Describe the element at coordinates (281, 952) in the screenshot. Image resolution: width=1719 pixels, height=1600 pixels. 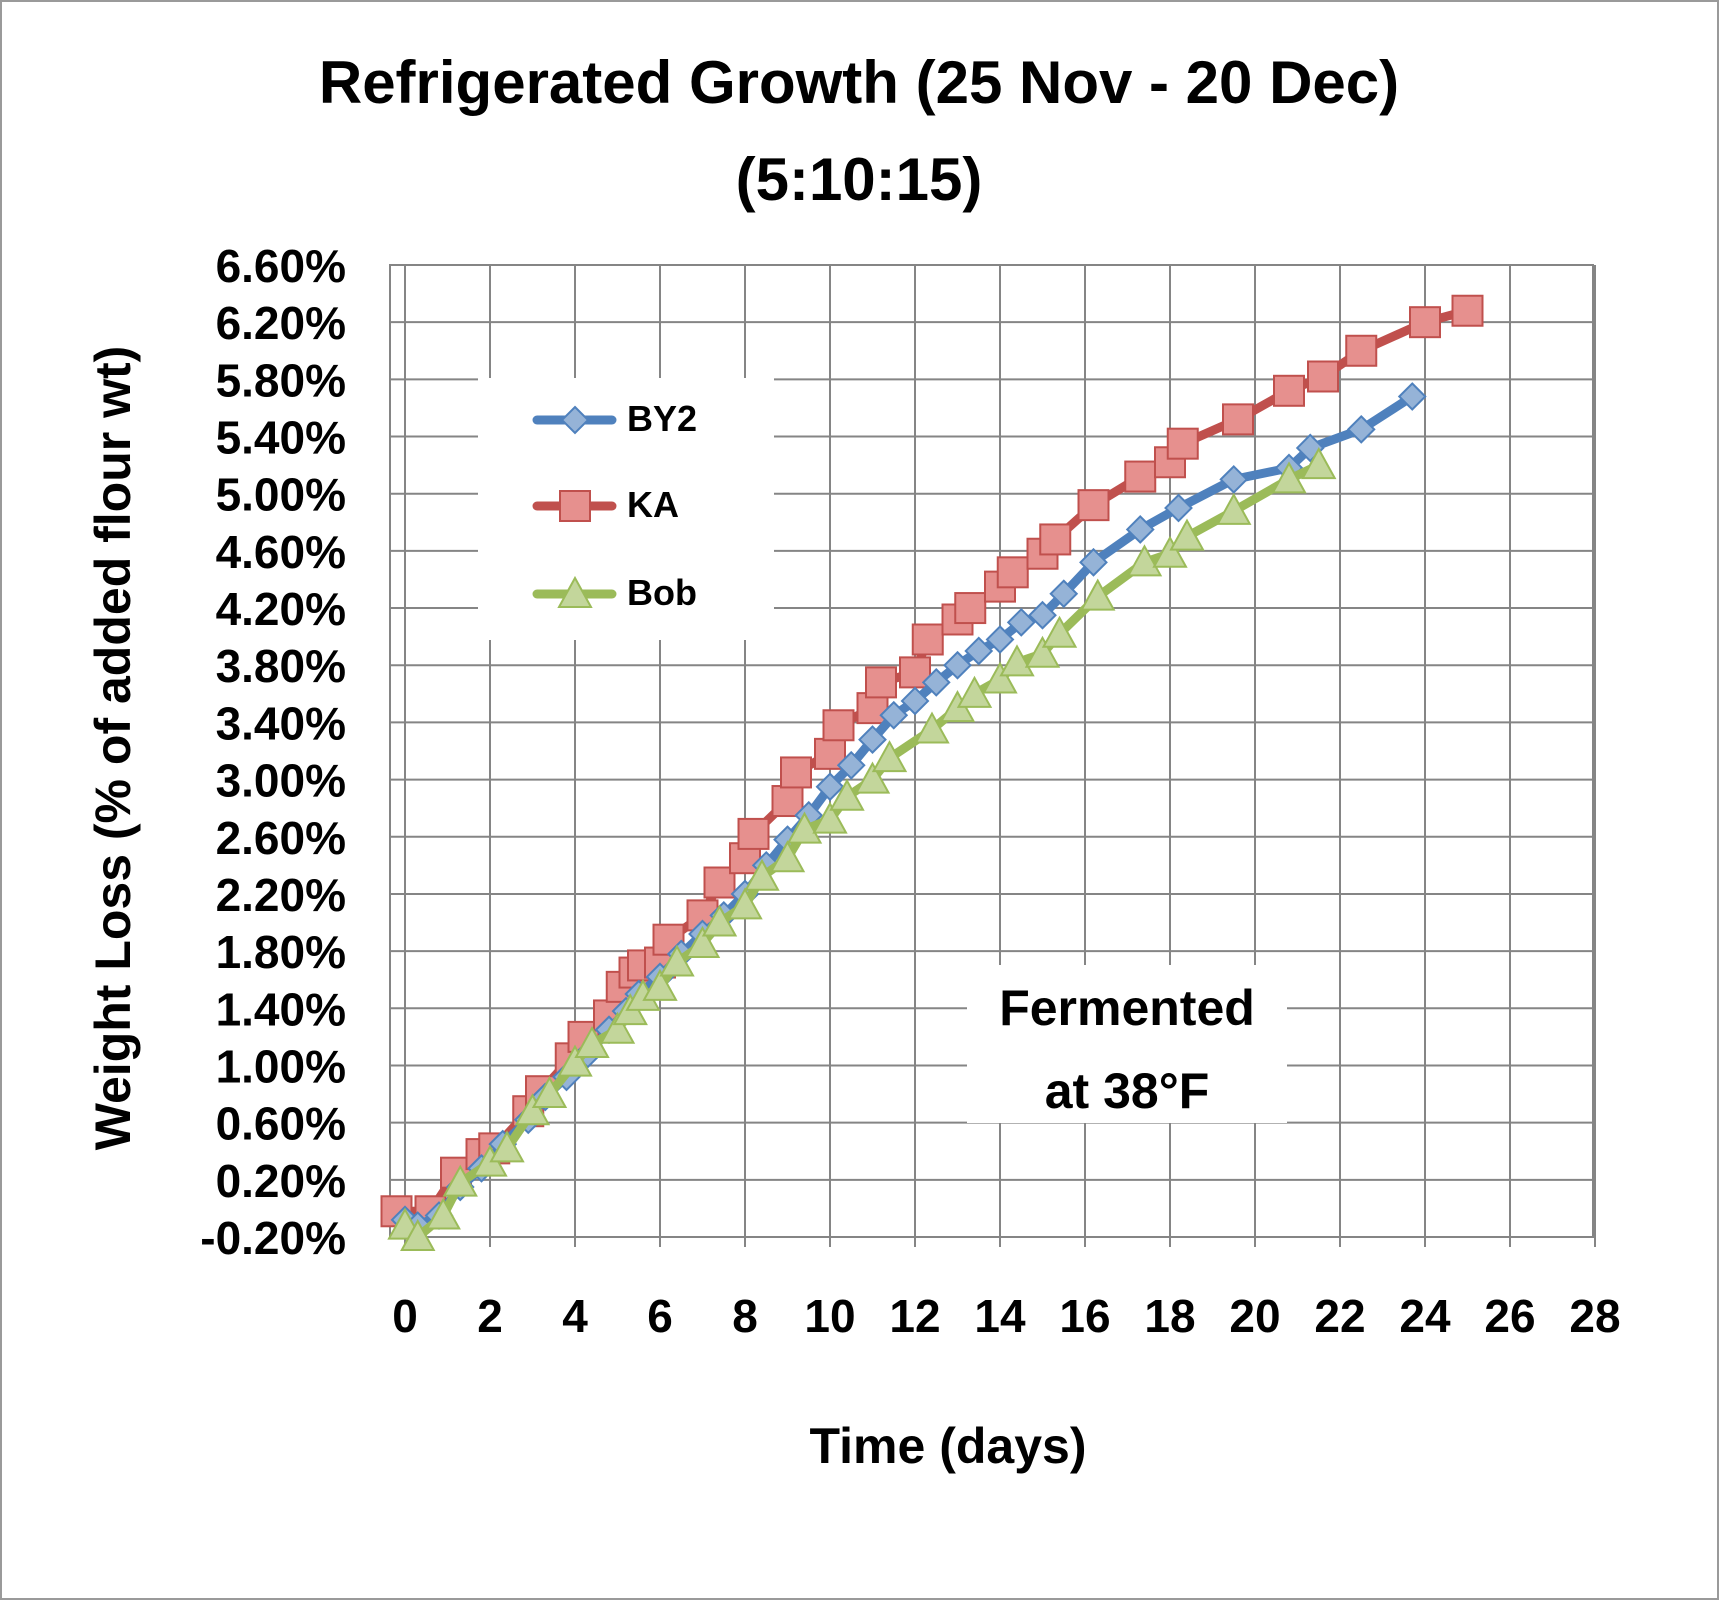
I see `y-tick-label-5: 1.80%` at that location.